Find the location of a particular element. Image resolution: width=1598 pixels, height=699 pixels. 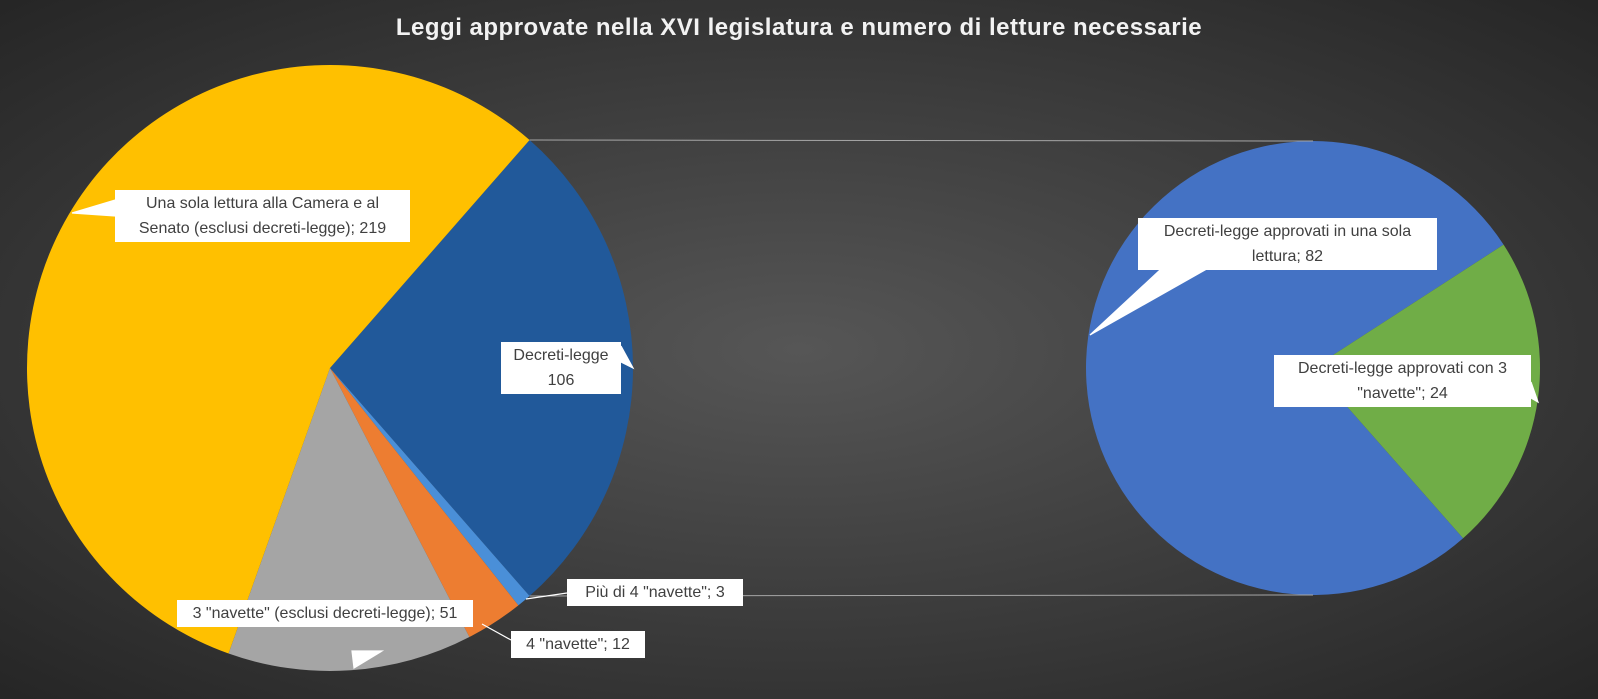

data-label: 4 "navette"; 12 is located at coordinates (578, 644).